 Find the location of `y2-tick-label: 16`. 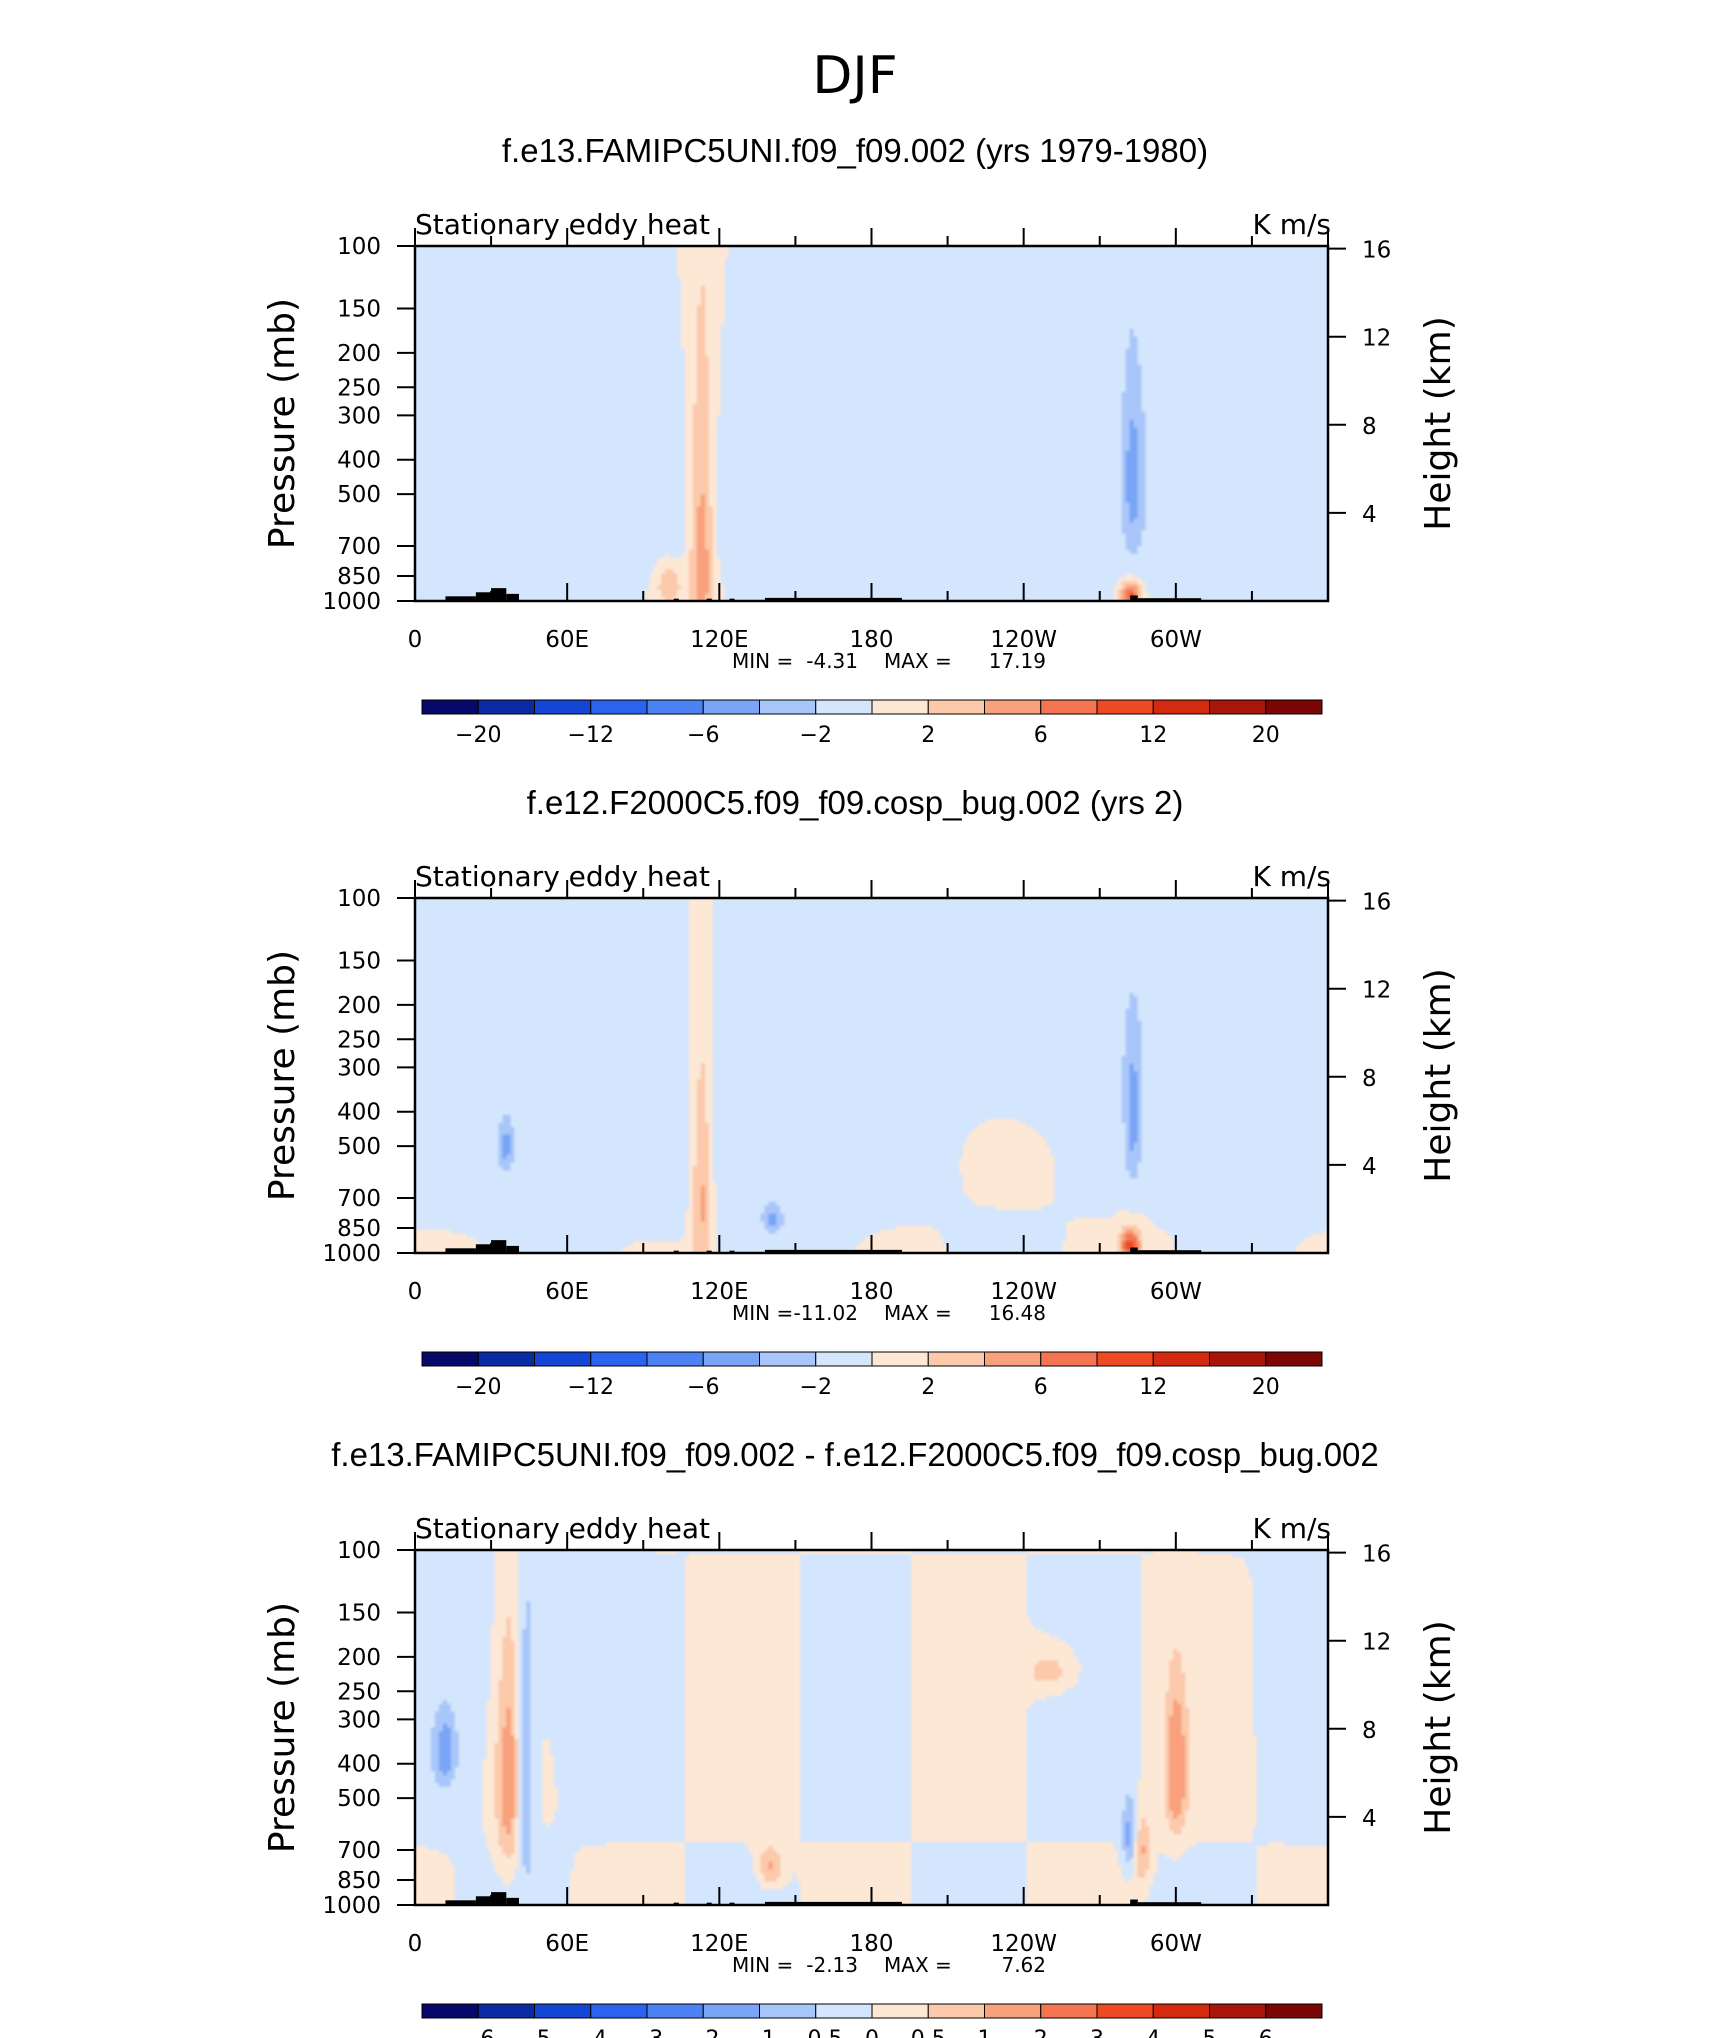

y2-tick-label: 16 is located at coordinates (1376, 251).